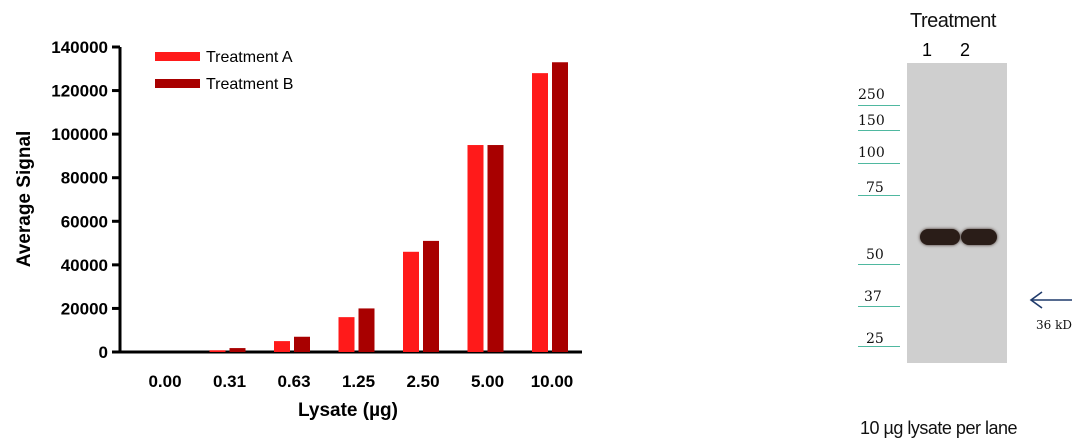 This screenshot has height=446, width=1075. I want to click on bar-treatment-a-10.00, so click(540, 213).